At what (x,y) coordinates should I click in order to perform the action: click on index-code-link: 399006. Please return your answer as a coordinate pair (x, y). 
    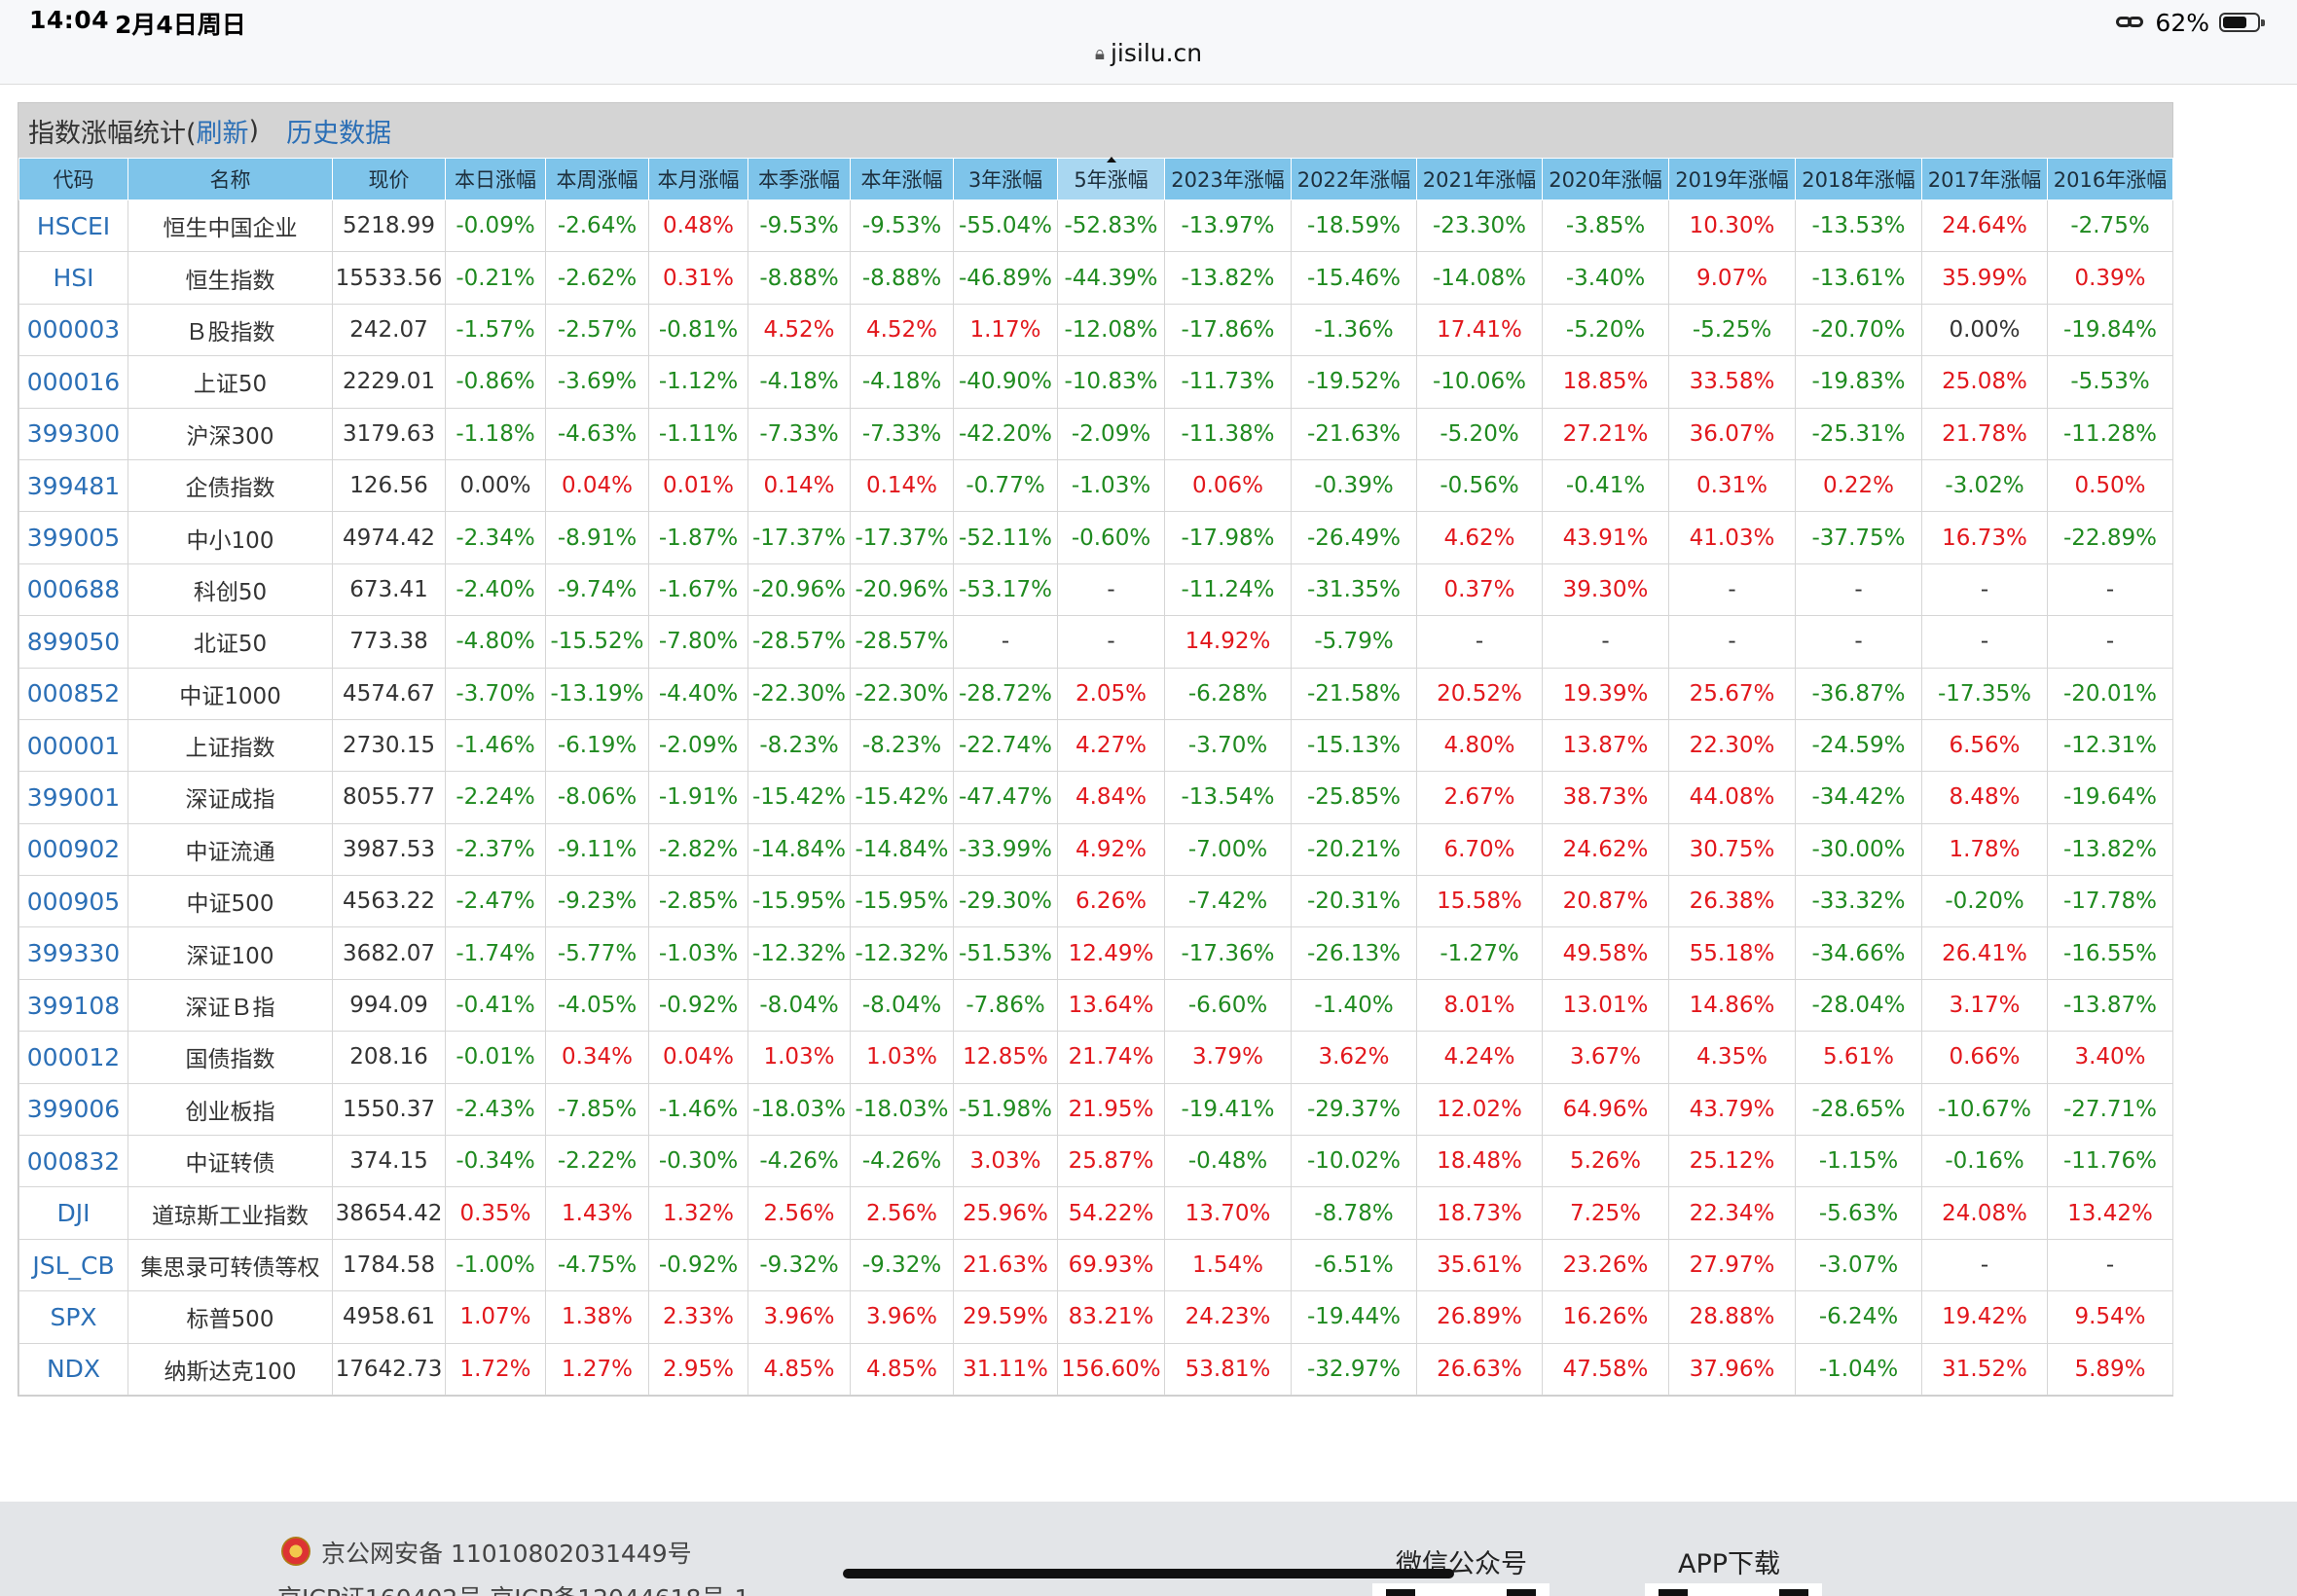
    Looking at the image, I should click on (73, 1109).